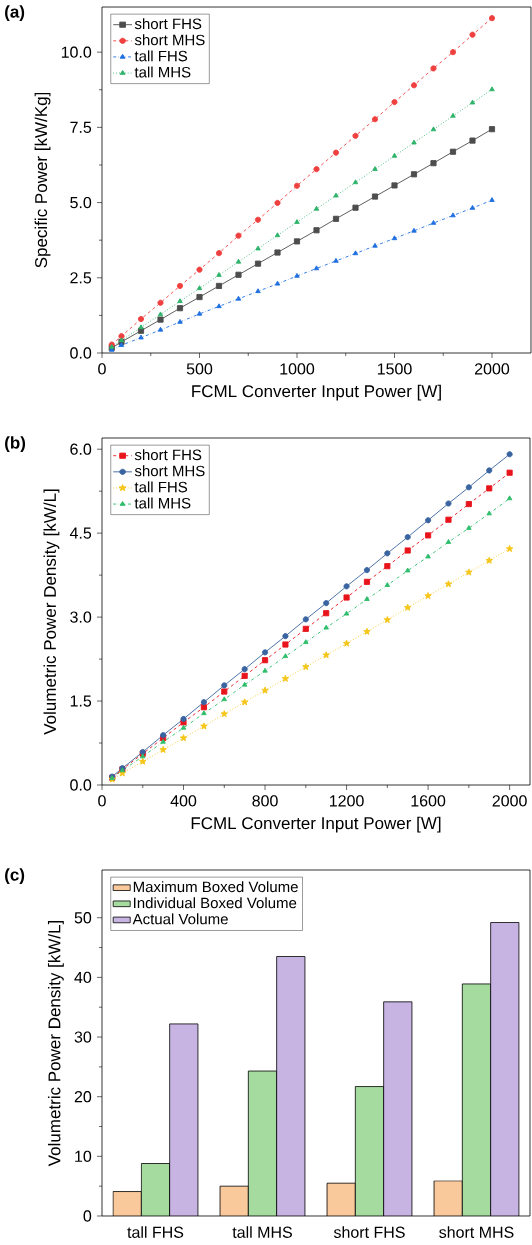 This screenshot has height=1245, width=532. Describe the element at coordinates (83, 977) in the screenshot. I see `y-tick-label: 40` at that location.